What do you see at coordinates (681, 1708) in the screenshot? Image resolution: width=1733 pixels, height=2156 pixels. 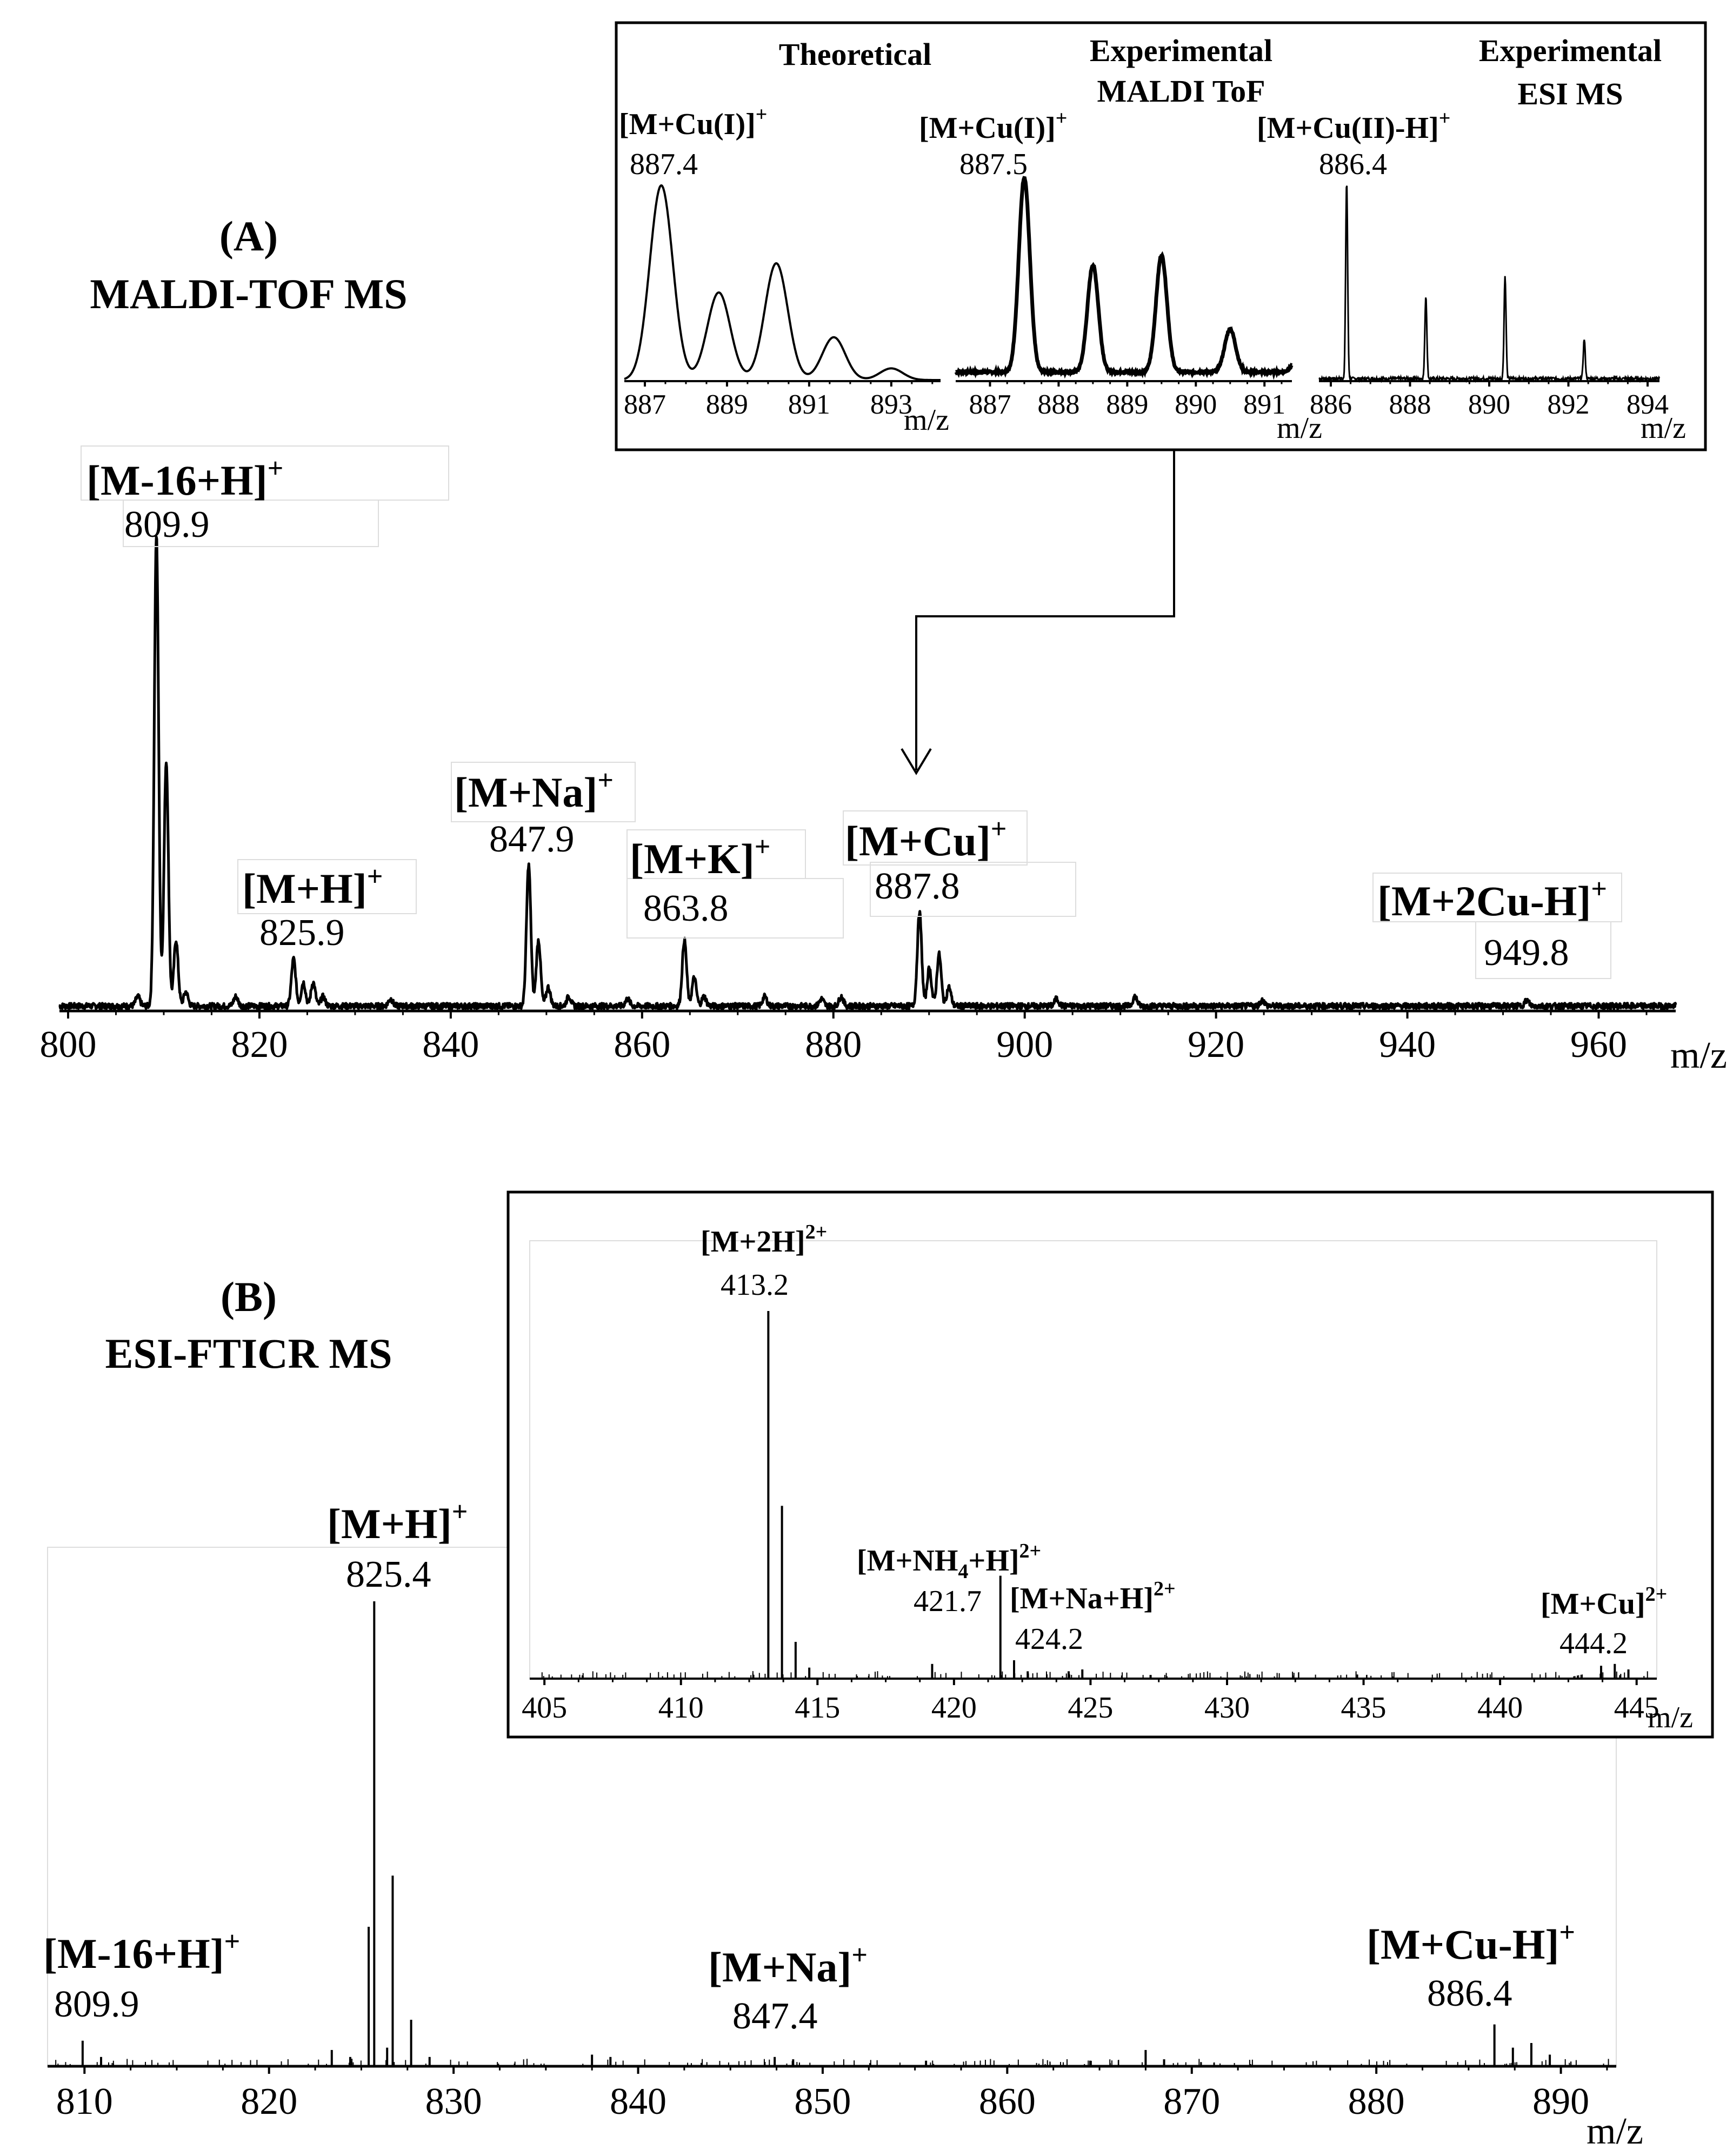 I see `inset-b-tick-label-1: 410` at bounding box center [681, 1708].